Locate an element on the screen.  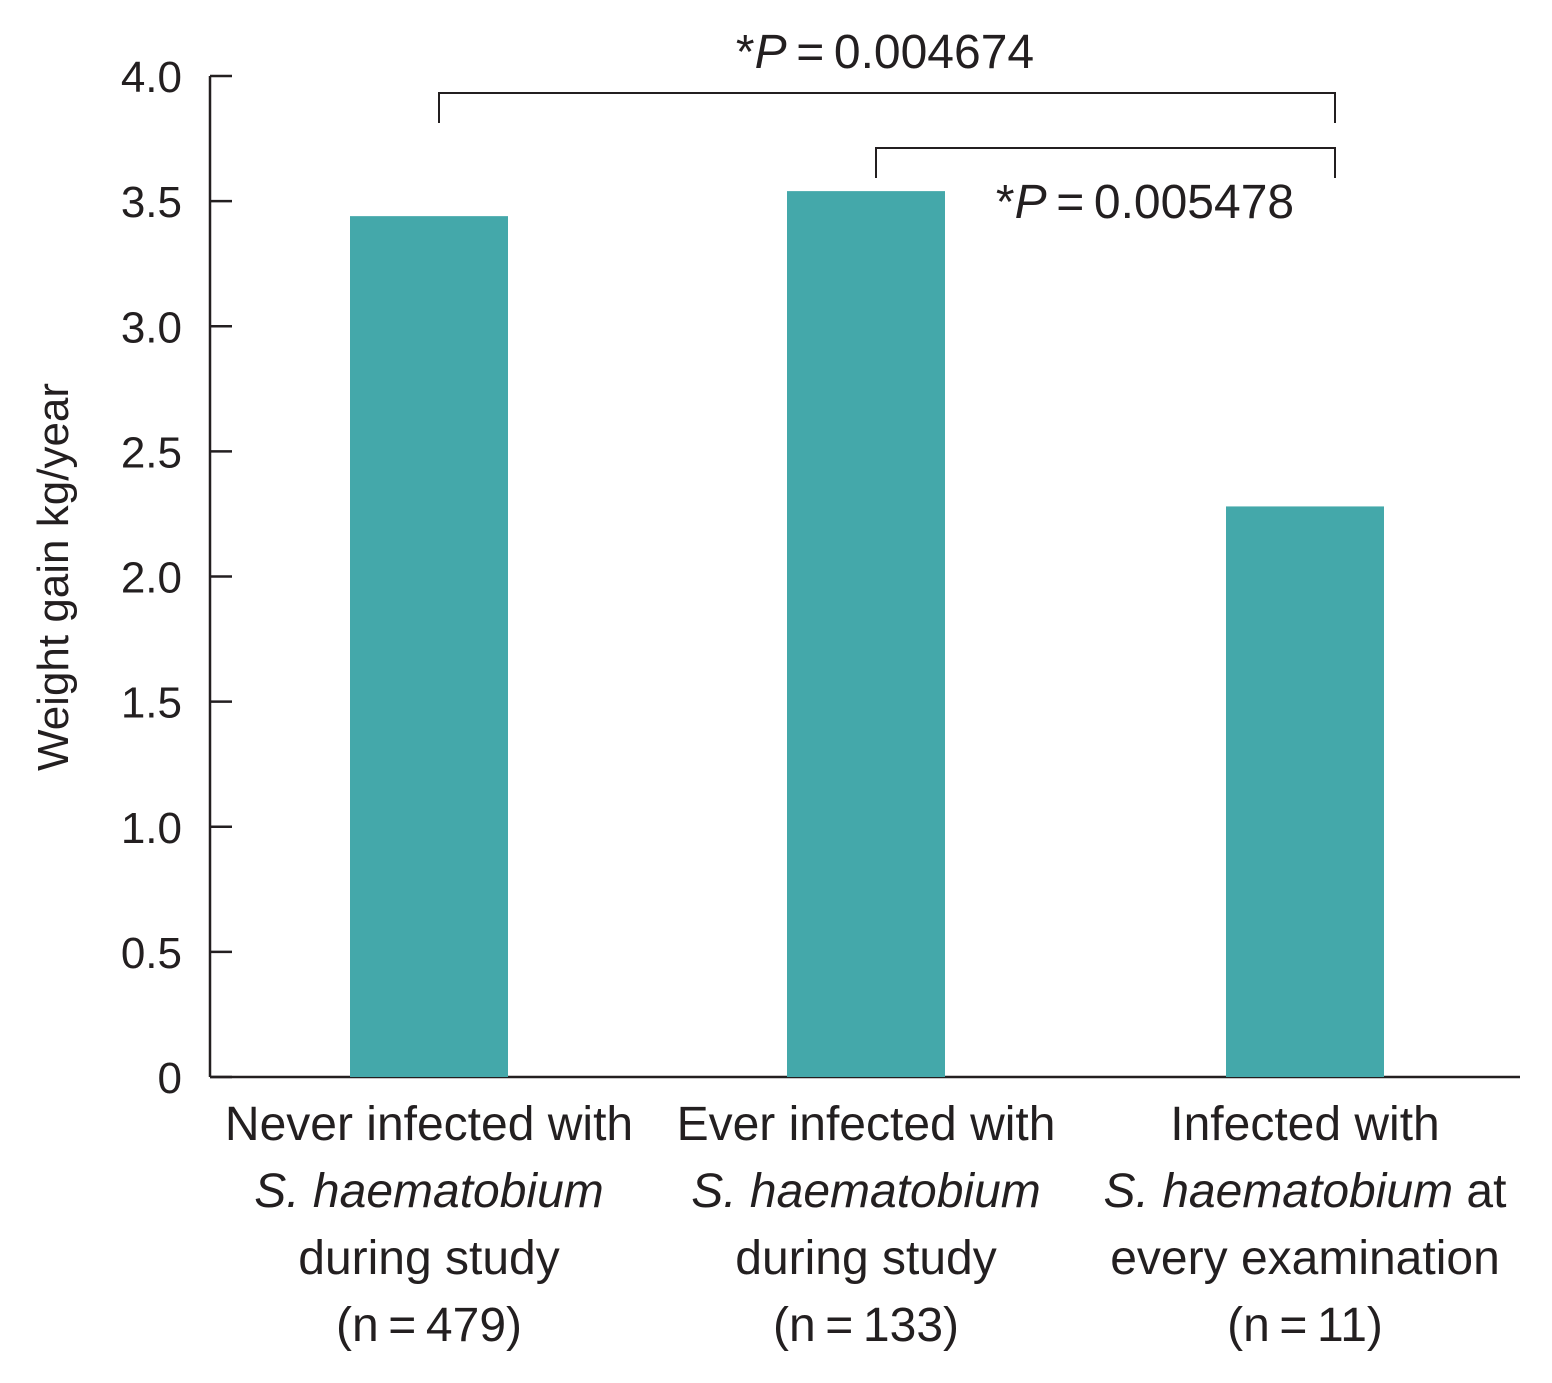
y-tick-label: 1.0 is located at coordinates (151, 828).